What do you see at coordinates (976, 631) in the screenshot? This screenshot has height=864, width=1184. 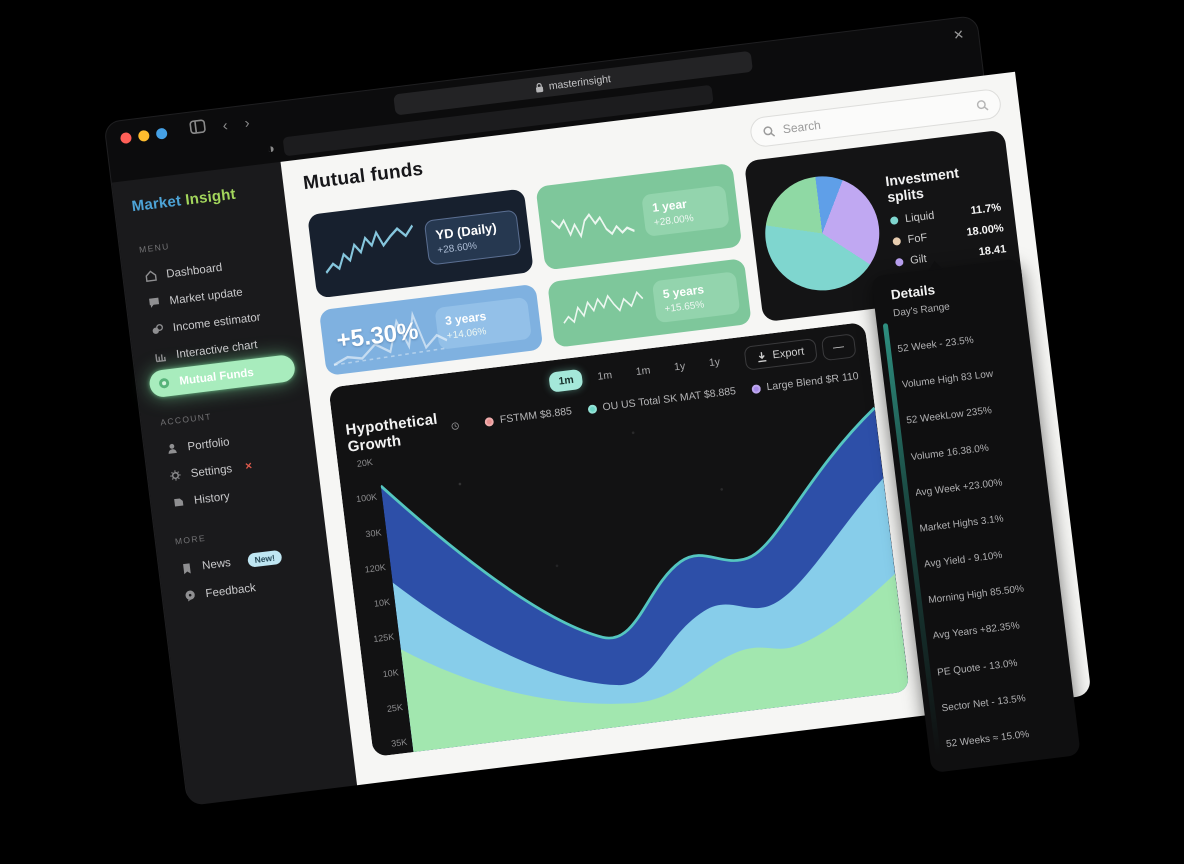 I see `details-row: Avg Years +82.35%` at bounding box center [976, 631].